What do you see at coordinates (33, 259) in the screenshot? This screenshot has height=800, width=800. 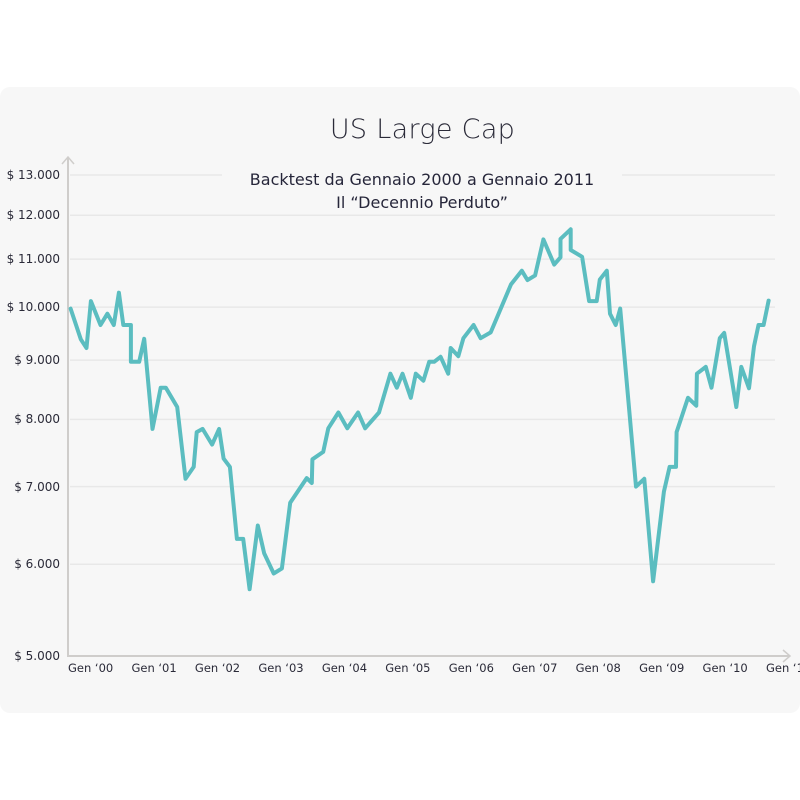 I see `y-tick-label: $ 11.000` at bounding box center [33, 259].